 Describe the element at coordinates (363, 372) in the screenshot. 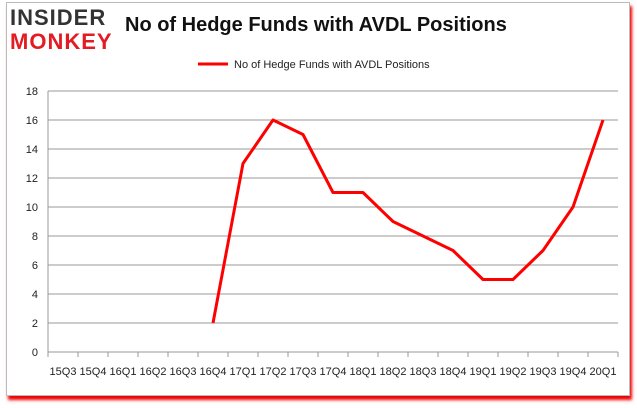

I see `x-tick-label: 18Q1` at that location.